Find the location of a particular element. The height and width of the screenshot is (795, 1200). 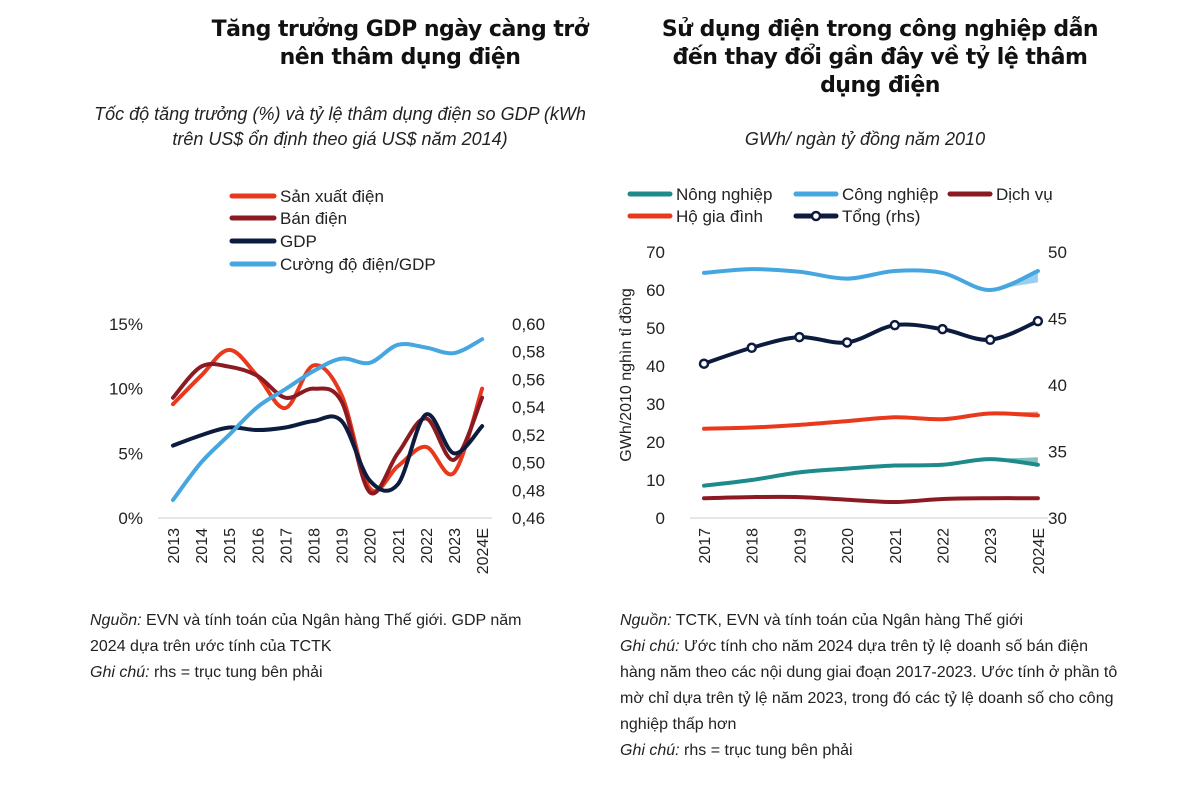

legend-label-ban-dien: Bán điện is located at coordinates (313, 218).